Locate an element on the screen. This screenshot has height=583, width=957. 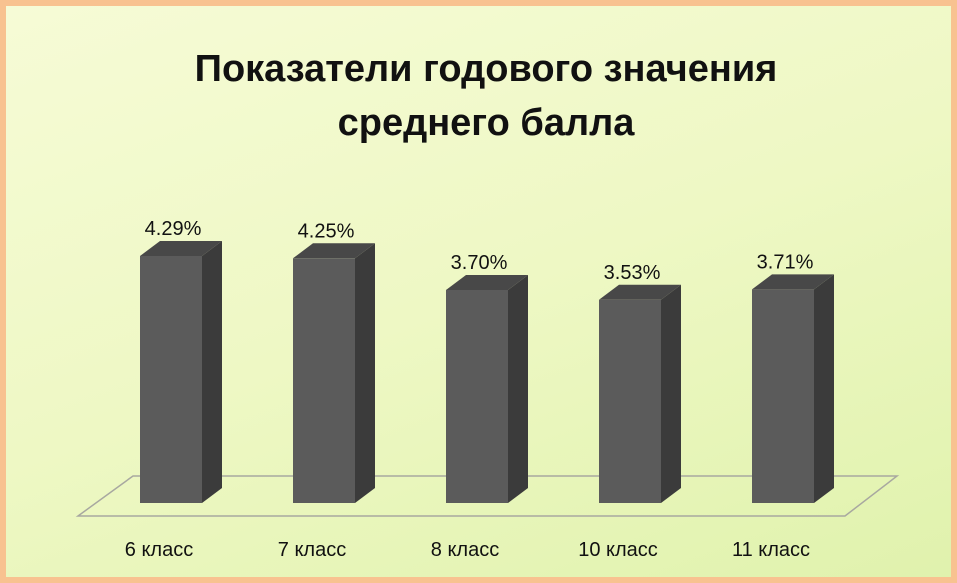
data-label: 4.29% is located at coordinates (173, 229).